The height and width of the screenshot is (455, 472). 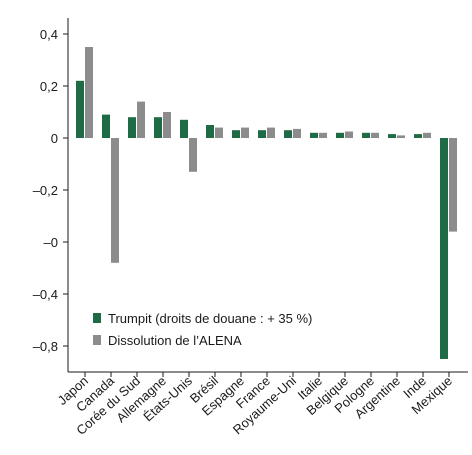 What do you see at coordinates (45, 294) in the screenshot?
I see `y-tick-label: –0,4` at bounding box center [45, 294].